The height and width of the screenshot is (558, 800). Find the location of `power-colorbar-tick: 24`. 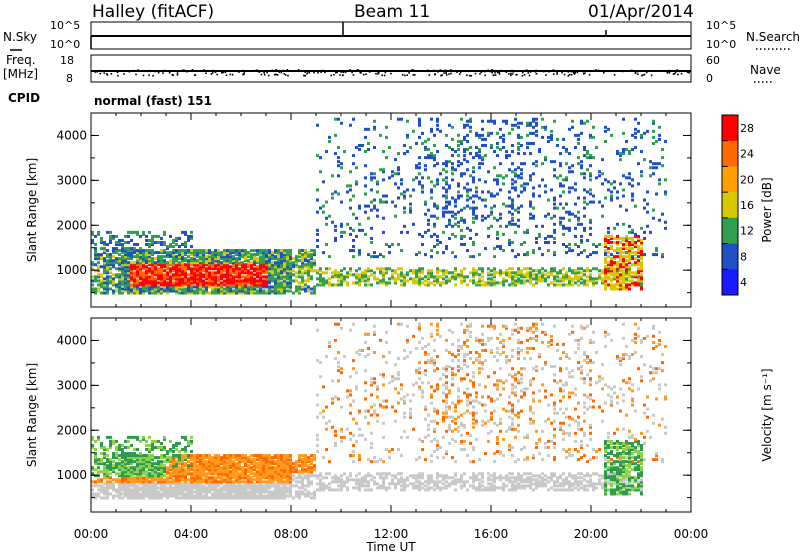

power-colorbar-tick: 24 is located at coordinates (747, 154).